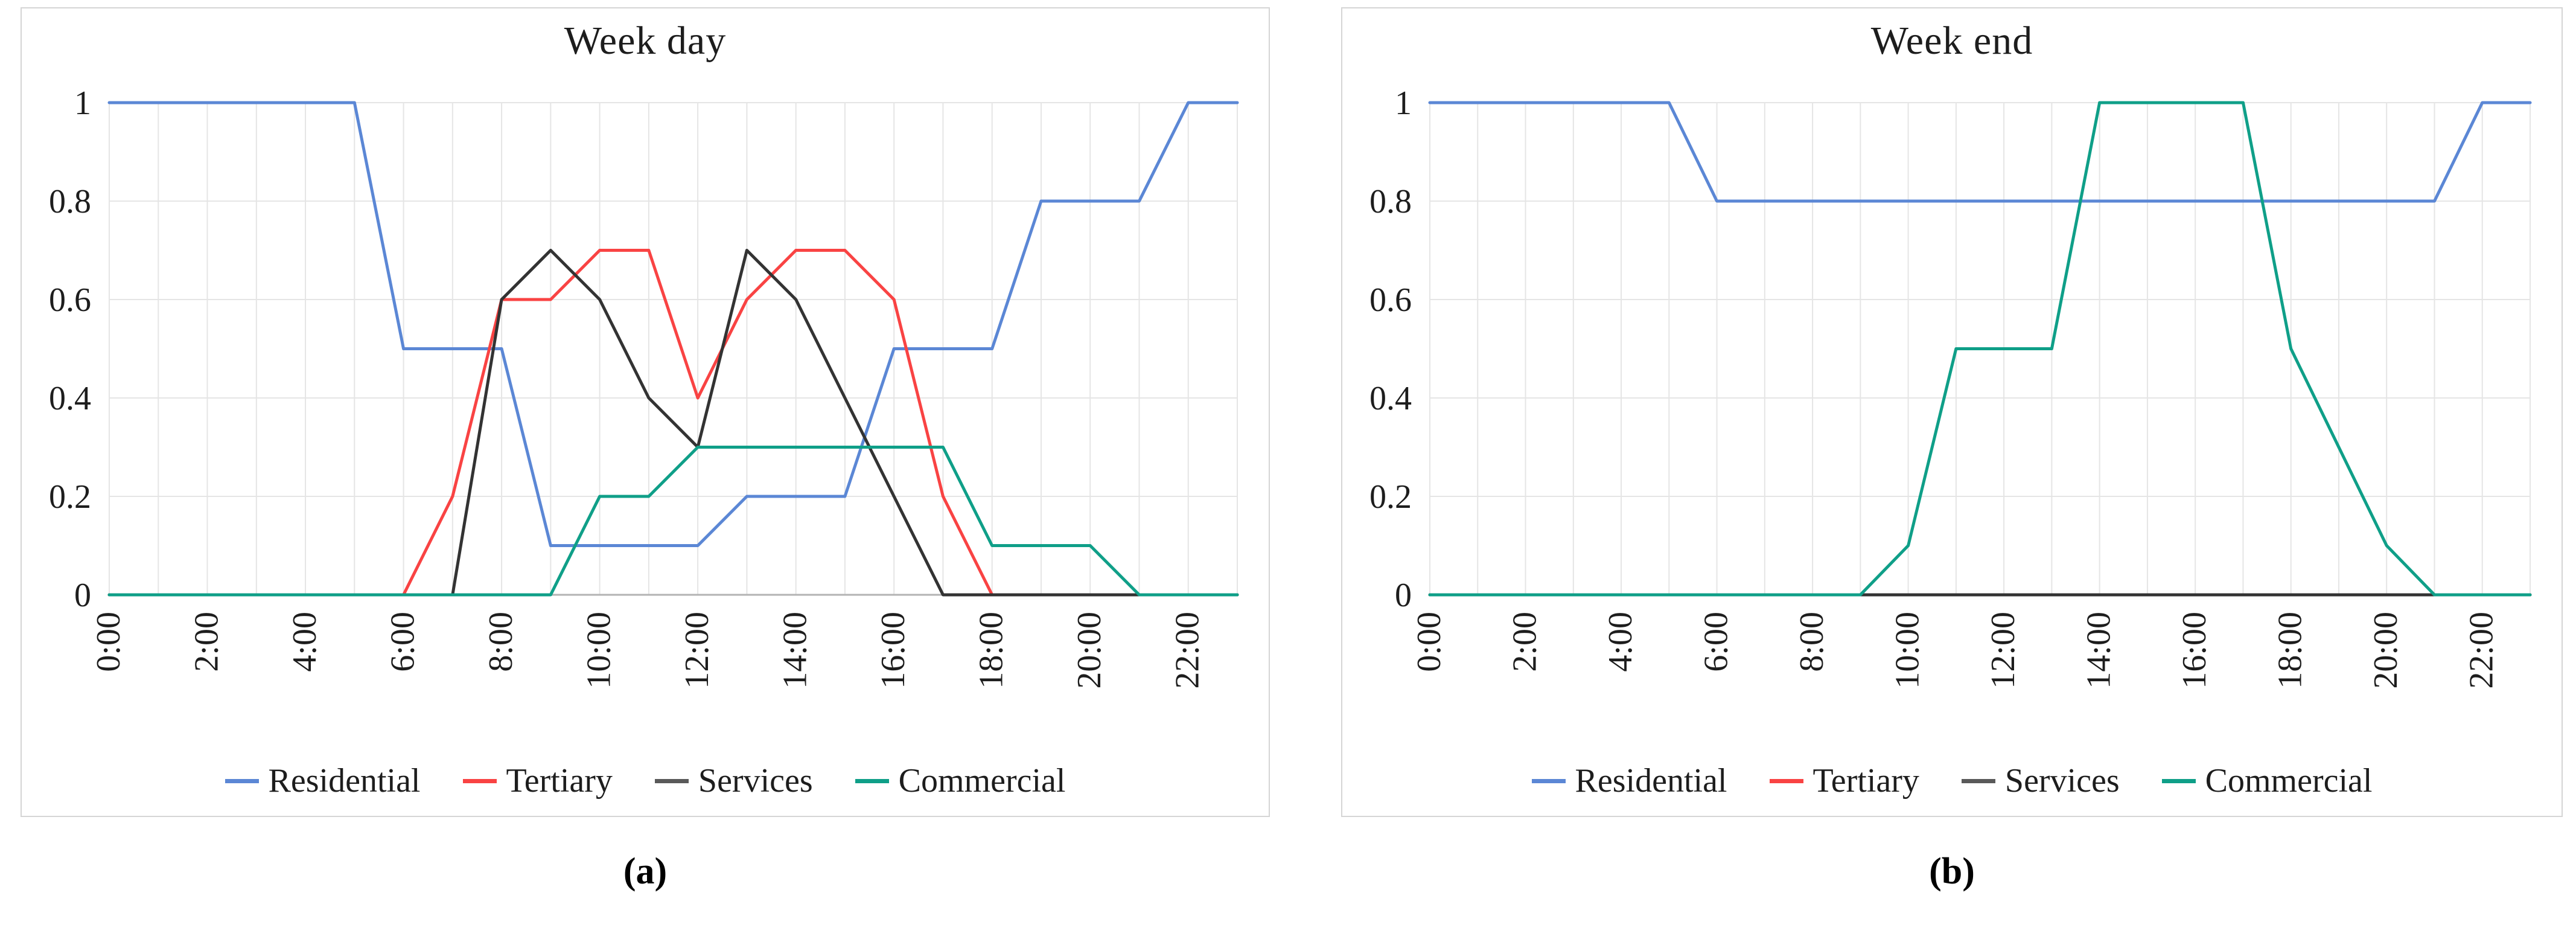  I want to click on weekend-legend: Residential Tertiary Services Commercial, so click(1952, 780).